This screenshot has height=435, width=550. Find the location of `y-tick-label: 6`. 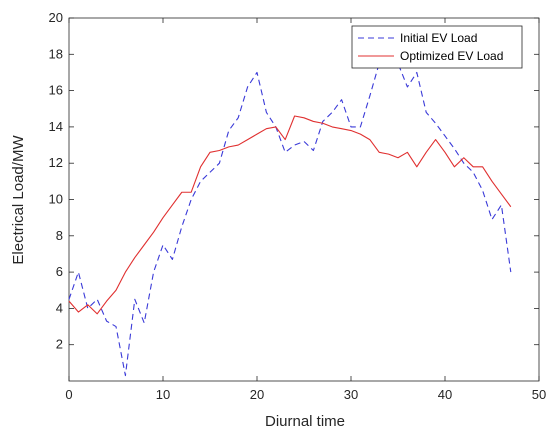

y-tick-label: 6 is located at coordinates (59, 271).